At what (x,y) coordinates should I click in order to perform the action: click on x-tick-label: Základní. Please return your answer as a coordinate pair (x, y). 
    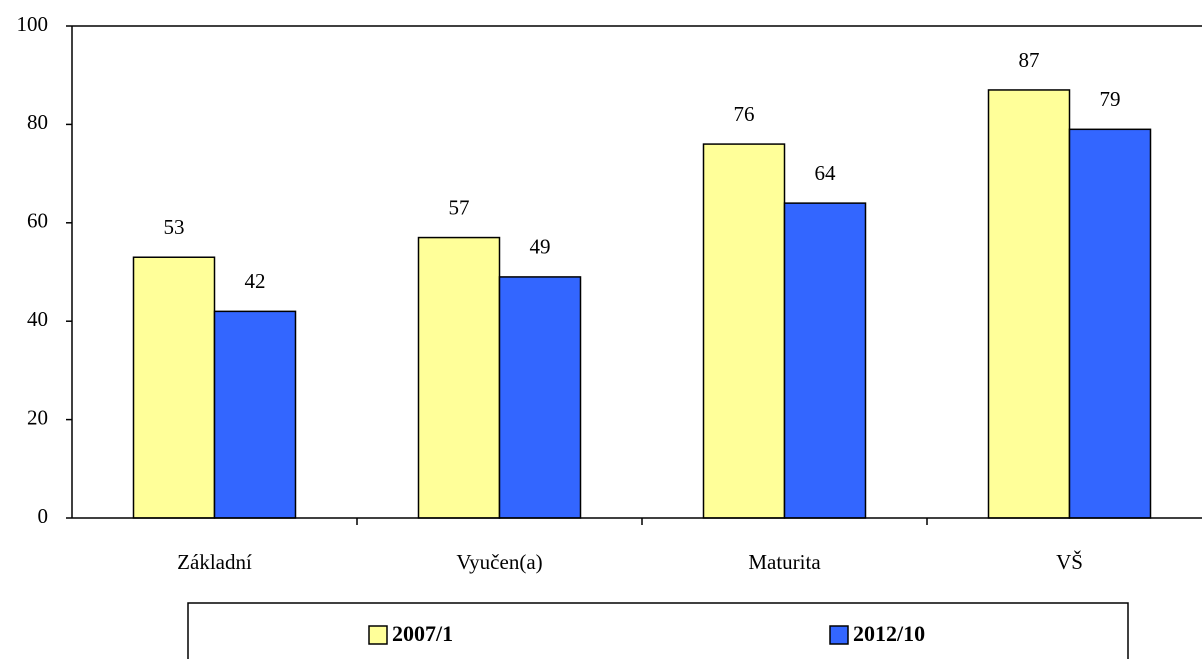
    Looking at the image, I should click on (214, 562).